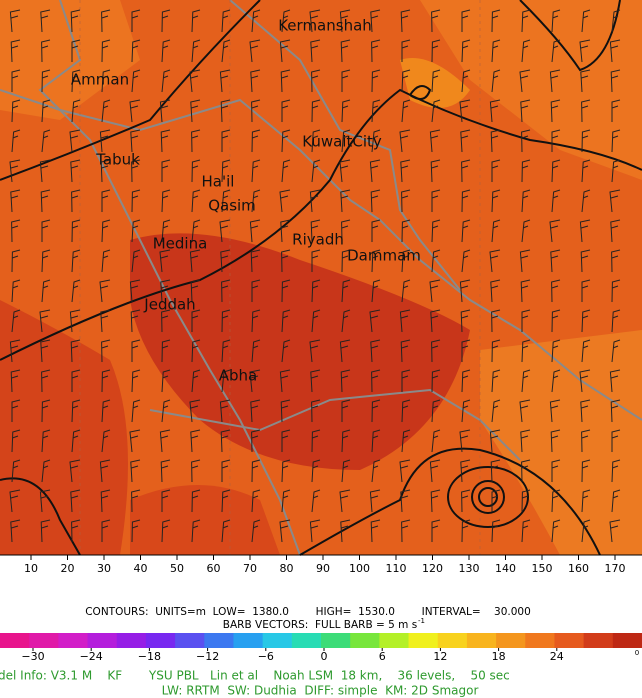 The height and width of the screenshot is (698, 642). I want to click on colorbar-label: 0, so click(324, 656).